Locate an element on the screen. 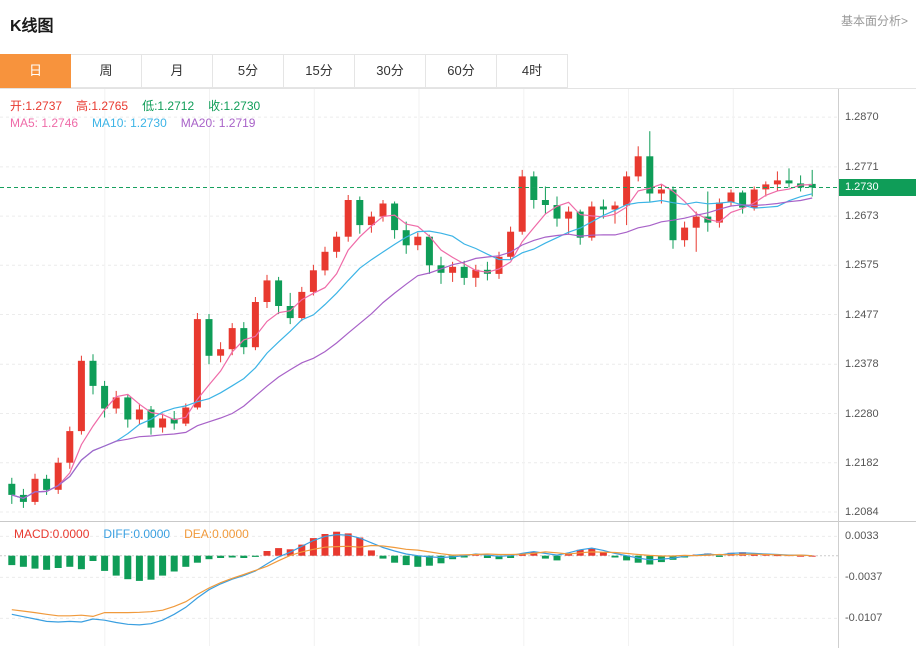 Image resolution: width=916 pixels, height=648 pixels. timeframe-tabs: 日周月 5分 15分 30分 60分 4时 is located at coordinates (284, 71).